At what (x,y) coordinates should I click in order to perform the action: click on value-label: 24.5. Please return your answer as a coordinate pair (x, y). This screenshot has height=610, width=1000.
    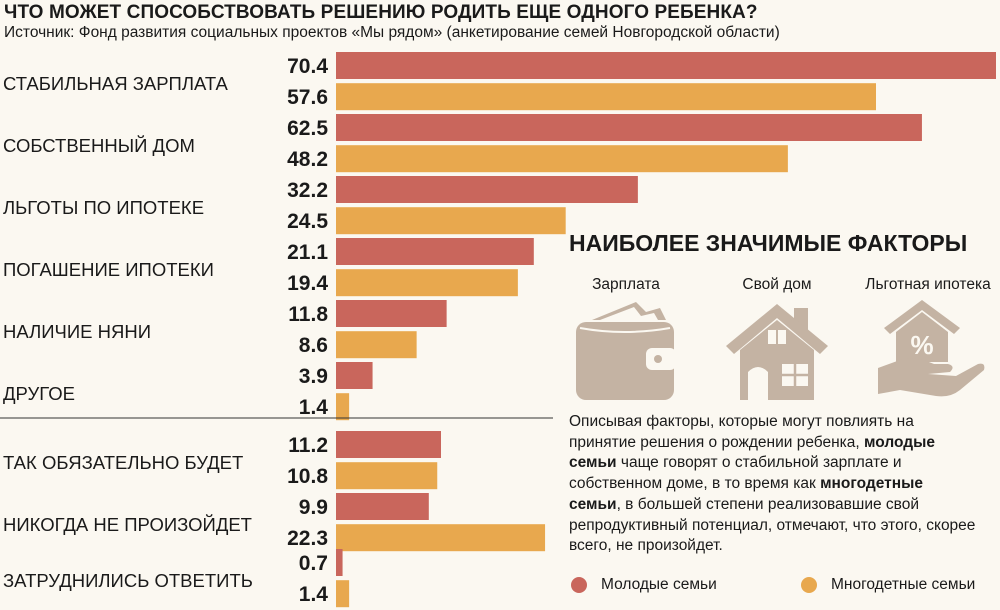
    Looking at the image, I should click on (307, 221).